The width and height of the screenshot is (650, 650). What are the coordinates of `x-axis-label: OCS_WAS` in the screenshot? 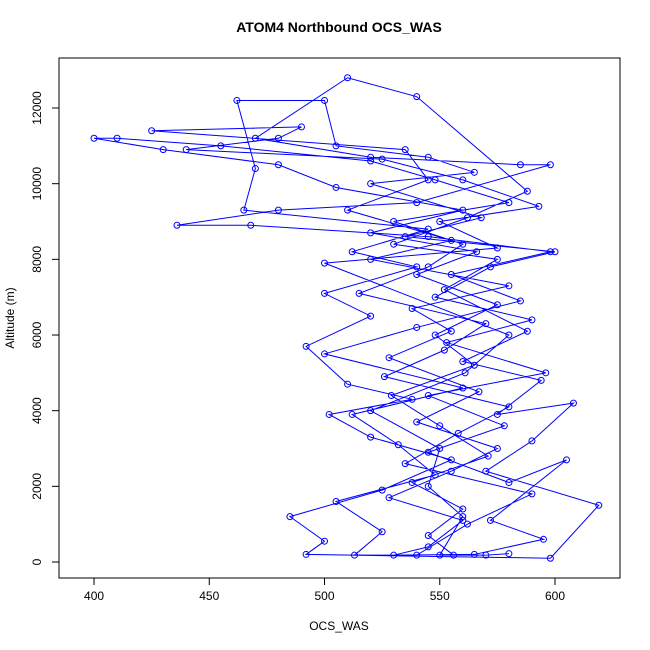 It's located at (339, 626).